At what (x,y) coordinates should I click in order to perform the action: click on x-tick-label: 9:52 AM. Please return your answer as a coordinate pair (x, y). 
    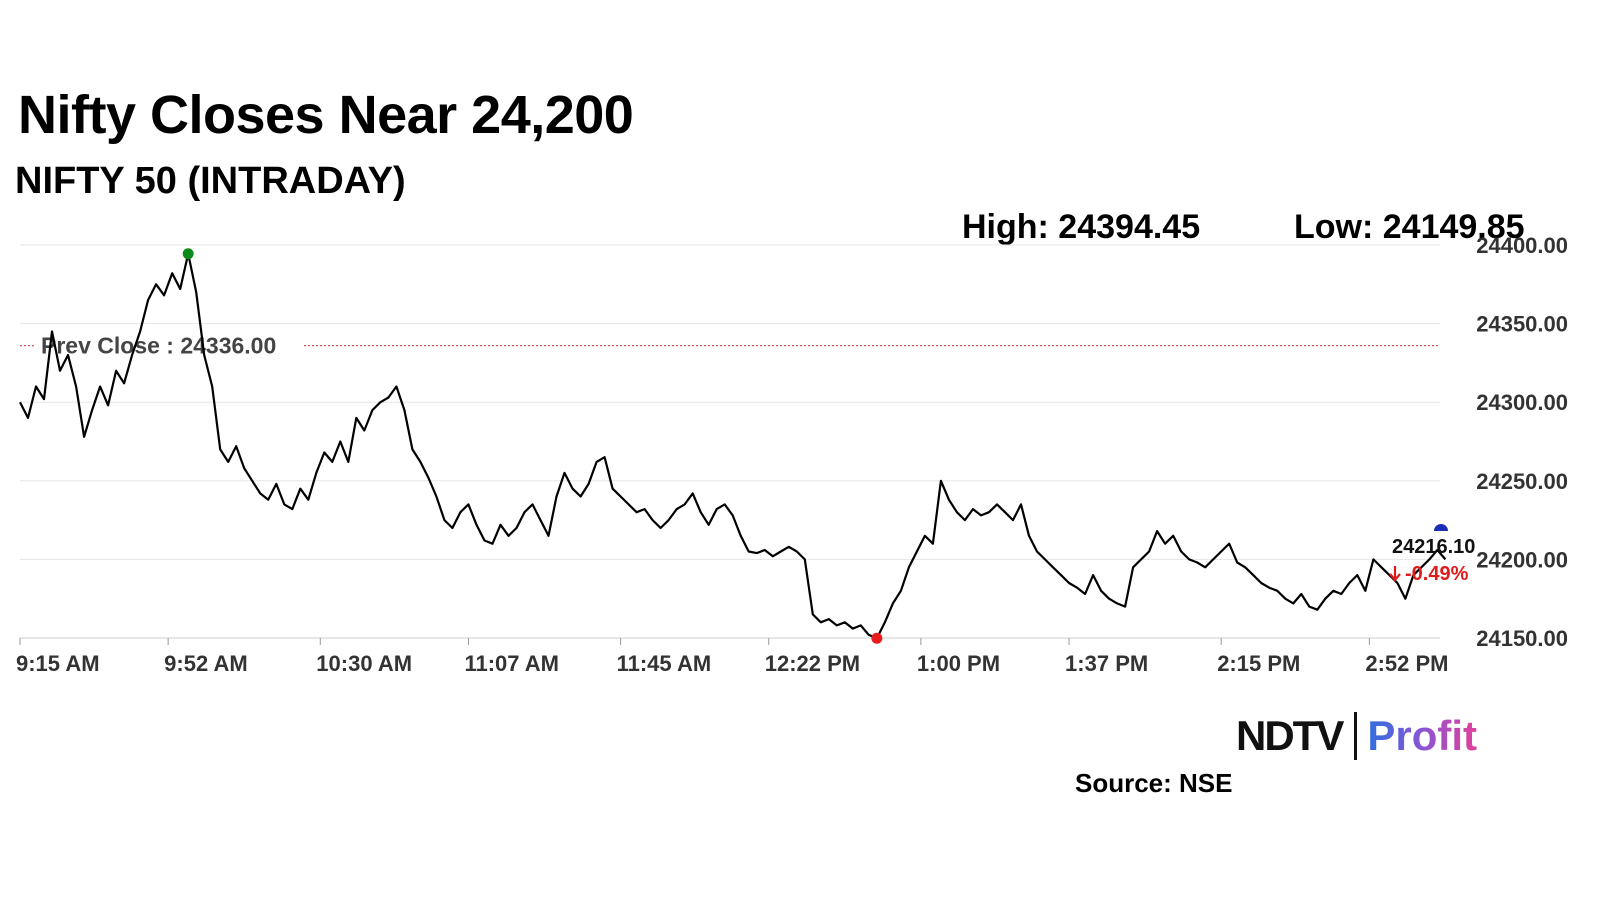
    Looking at the image, I should click on (206, 663).